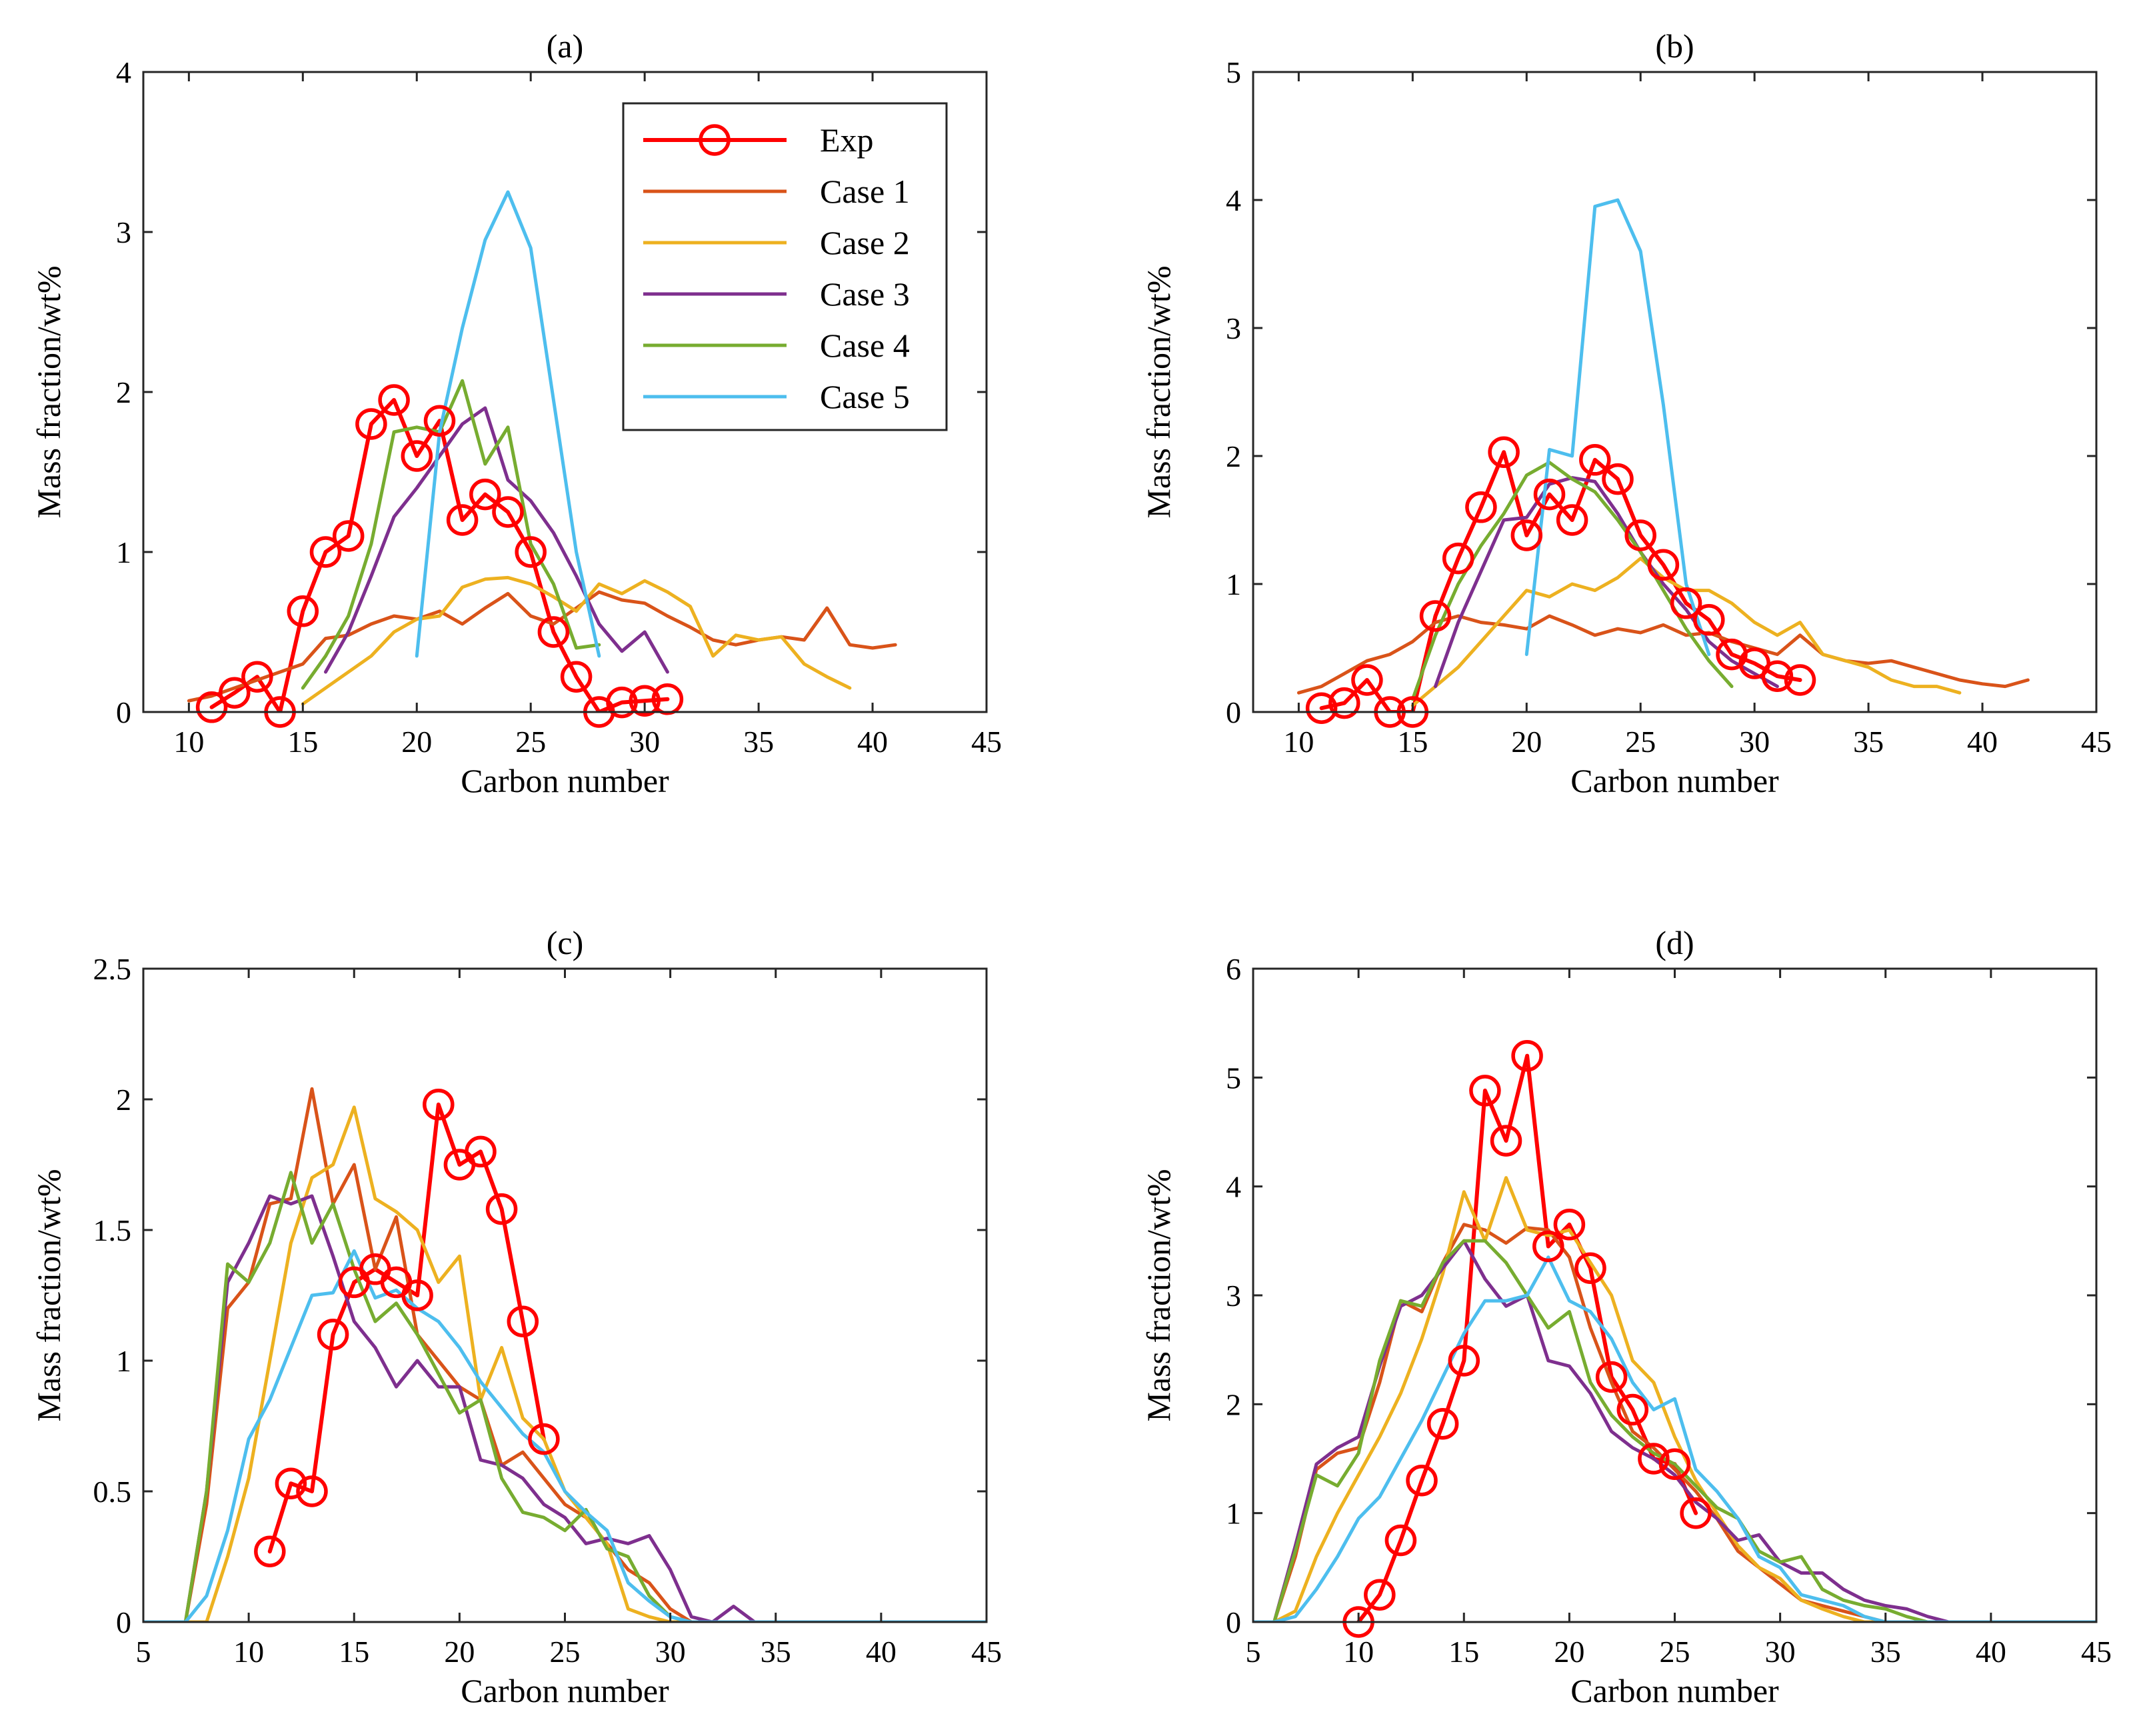 The image size is (2143, 1736). Describe the element at coordinates (865, 191) in the screenshot. I see `legend-label-case-1: Case 1` at that location.